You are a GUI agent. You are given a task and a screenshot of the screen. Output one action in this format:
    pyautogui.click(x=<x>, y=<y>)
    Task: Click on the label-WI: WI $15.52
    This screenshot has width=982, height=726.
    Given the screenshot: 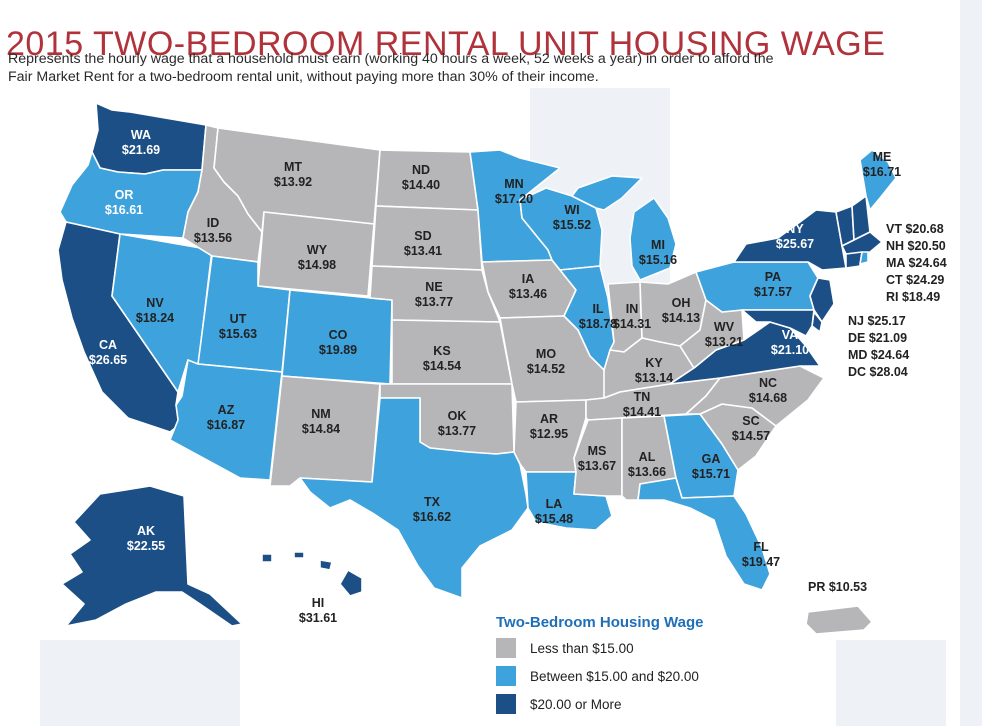 What is the action you would take?
    pyautogui.click(x=572, y=218)
    